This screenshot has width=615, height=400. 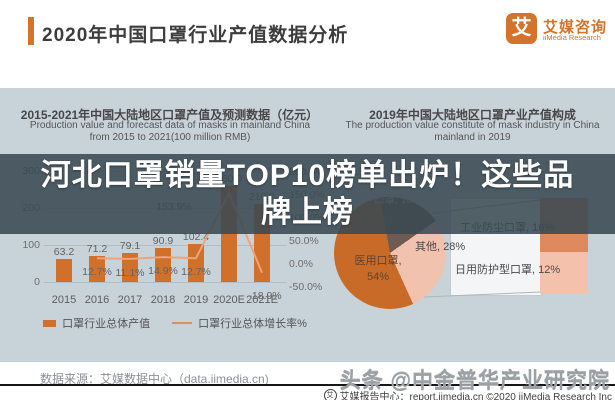 I want to click on bar-chart-legend: 口罩行业总体产值 口罩行业总体增长率%, so click(x=175, y=323).